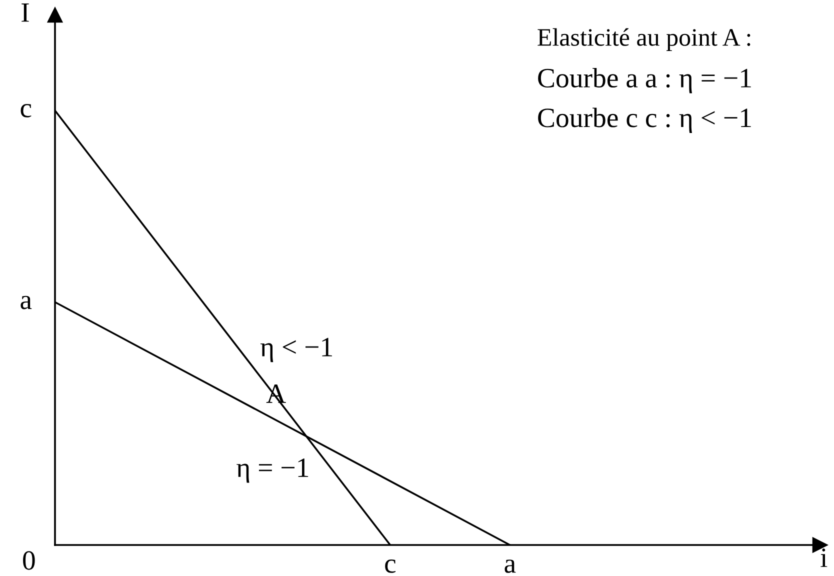 This screenshot has height=576, width=834. What do you see at coordinates (644, 120) in the screenshot?
I see `annotation: Courbe c c : η < −1` at bounding box center [644, 120].